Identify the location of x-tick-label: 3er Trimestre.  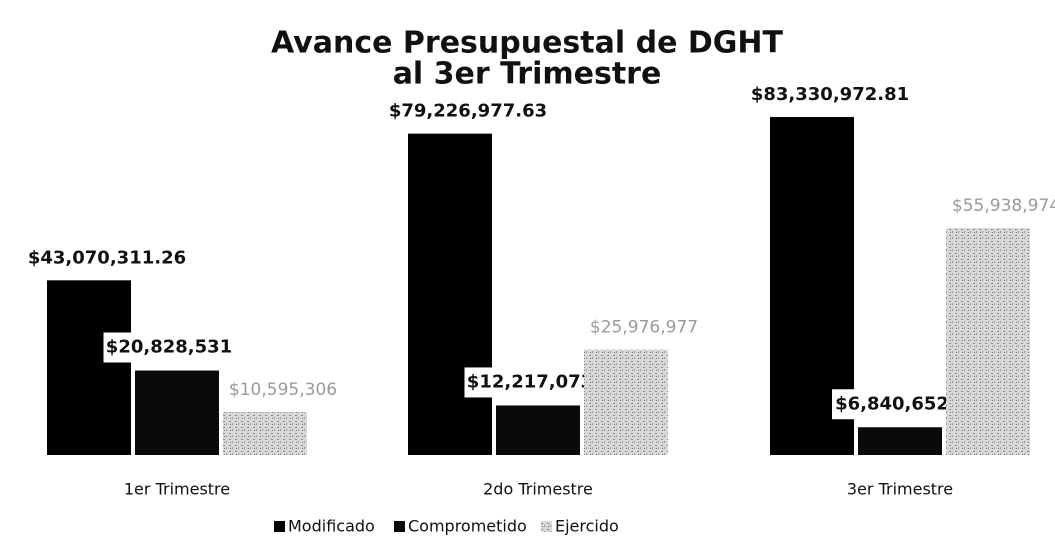
(900, 489).